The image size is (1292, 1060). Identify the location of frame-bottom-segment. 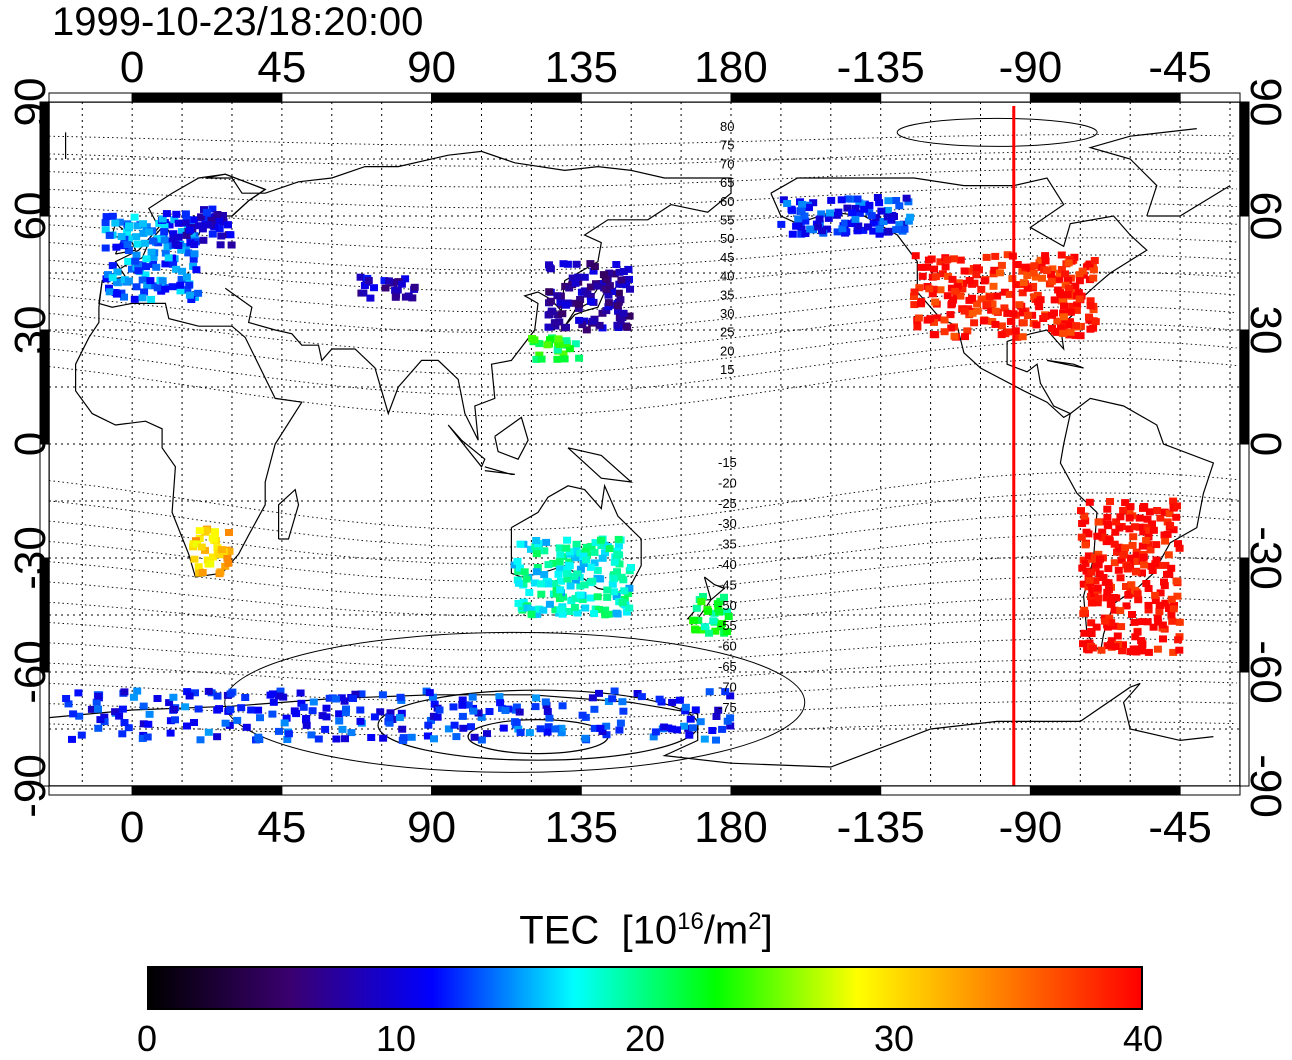
(656, 790).